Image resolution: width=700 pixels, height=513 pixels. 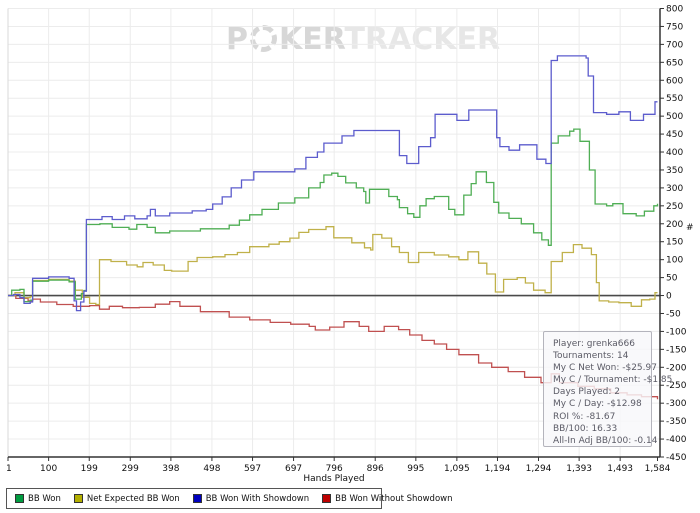 What do you see at coordinates (457, 469) in the screenshot?
I see `x-tick-label: 1,095` at bounding box center [457, 469].